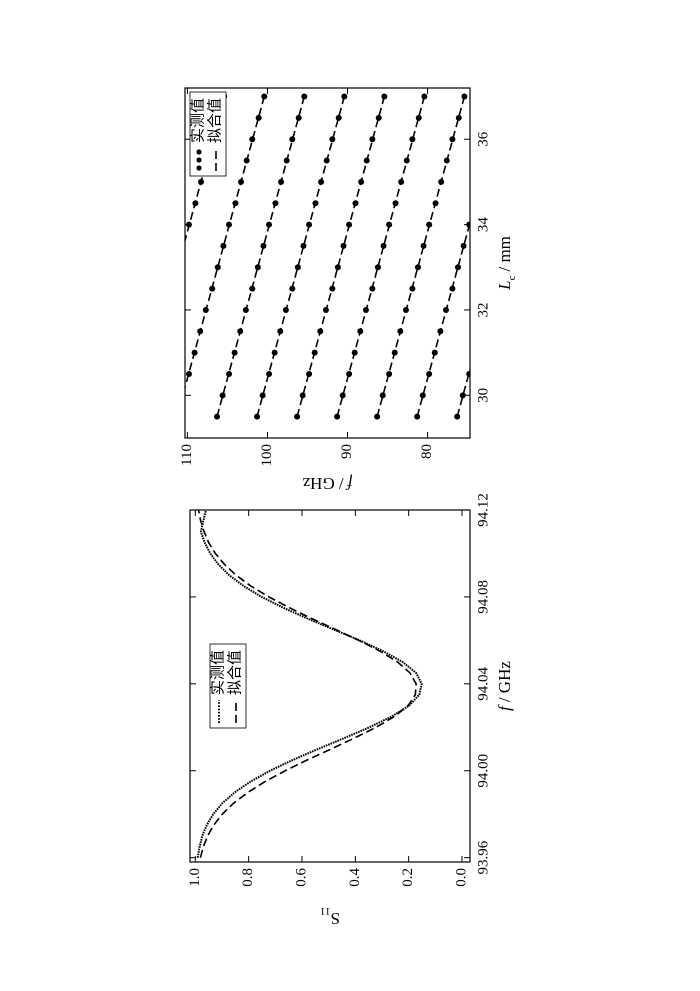  What do you see at coordinates (427, 451) in the screenshot?
I see `y-tick-label: 80` at bounding box center [427, 451].